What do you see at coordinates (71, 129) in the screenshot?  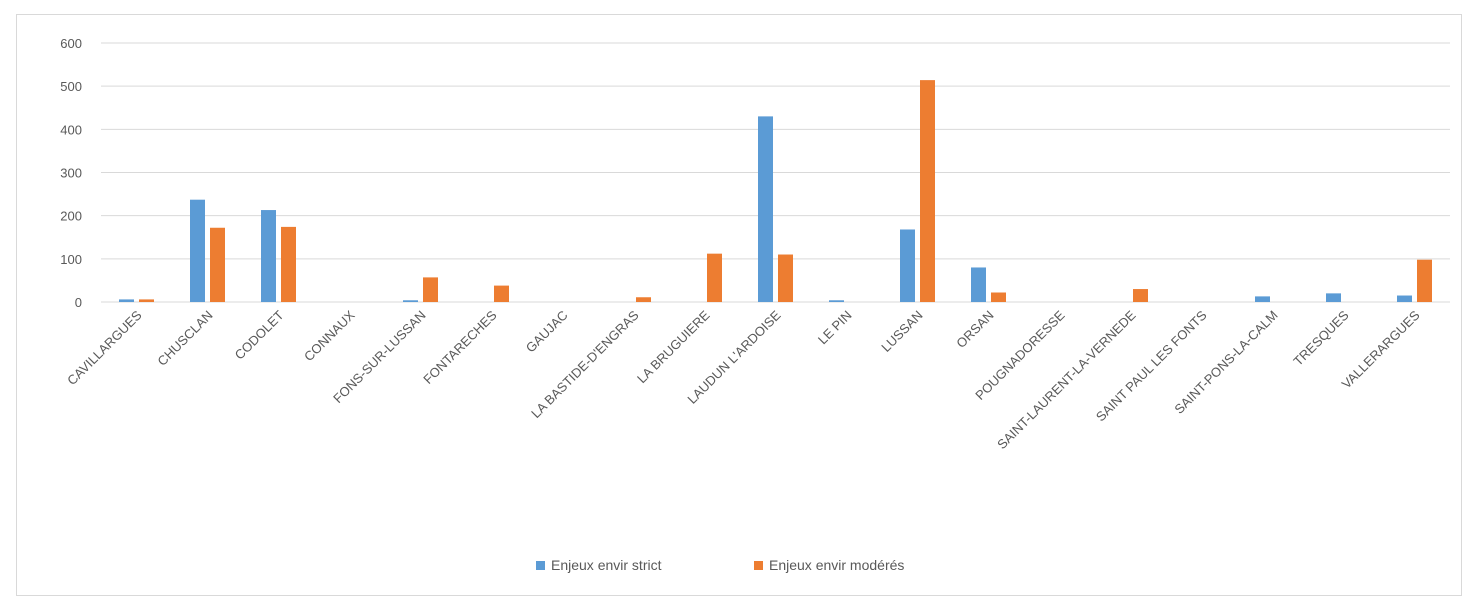 I see `y-tick-label: 400` at bounding box center [71, 129].